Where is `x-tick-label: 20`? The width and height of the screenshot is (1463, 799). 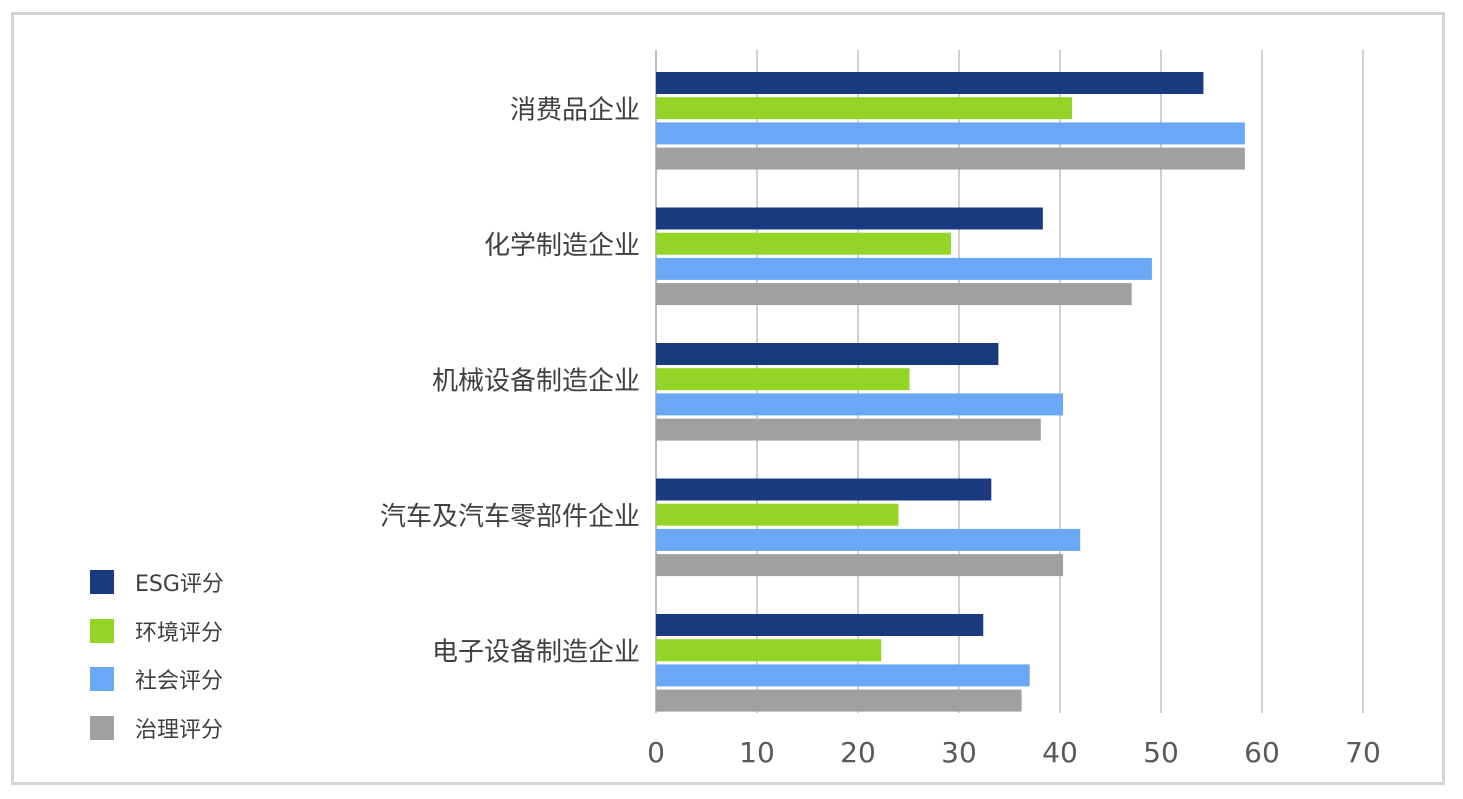 x-tick-label: 20 is located at coordinates (858, 752).